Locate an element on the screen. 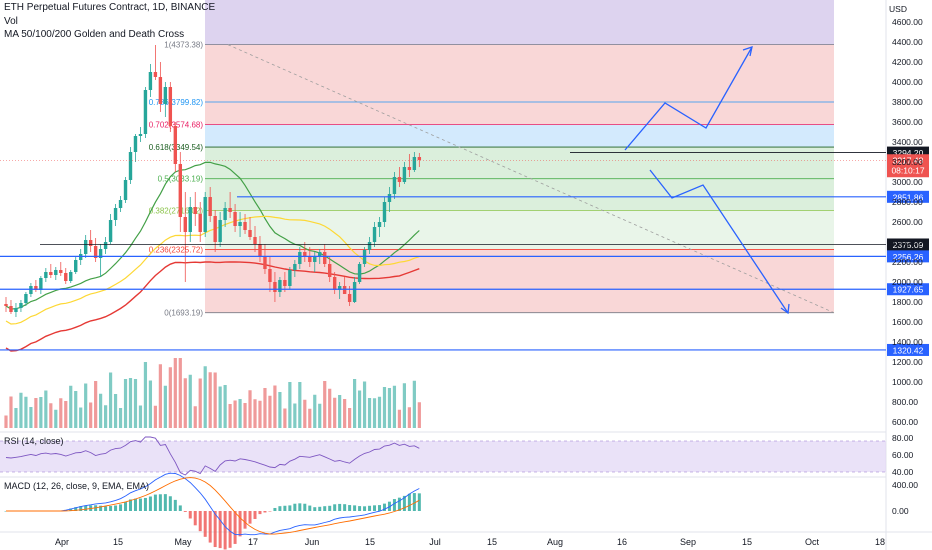 The height and width of the screenshot is (550, 932). macd-line is located at coordinates (213, 504).